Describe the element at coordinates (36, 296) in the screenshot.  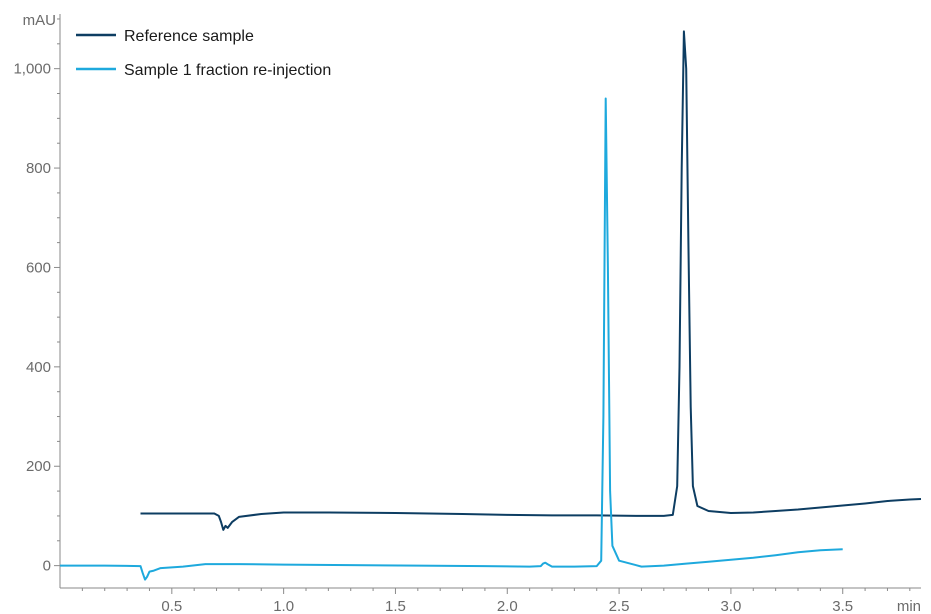
I see `y-ticks: 0 200 400 600 800 1,000` at that location.